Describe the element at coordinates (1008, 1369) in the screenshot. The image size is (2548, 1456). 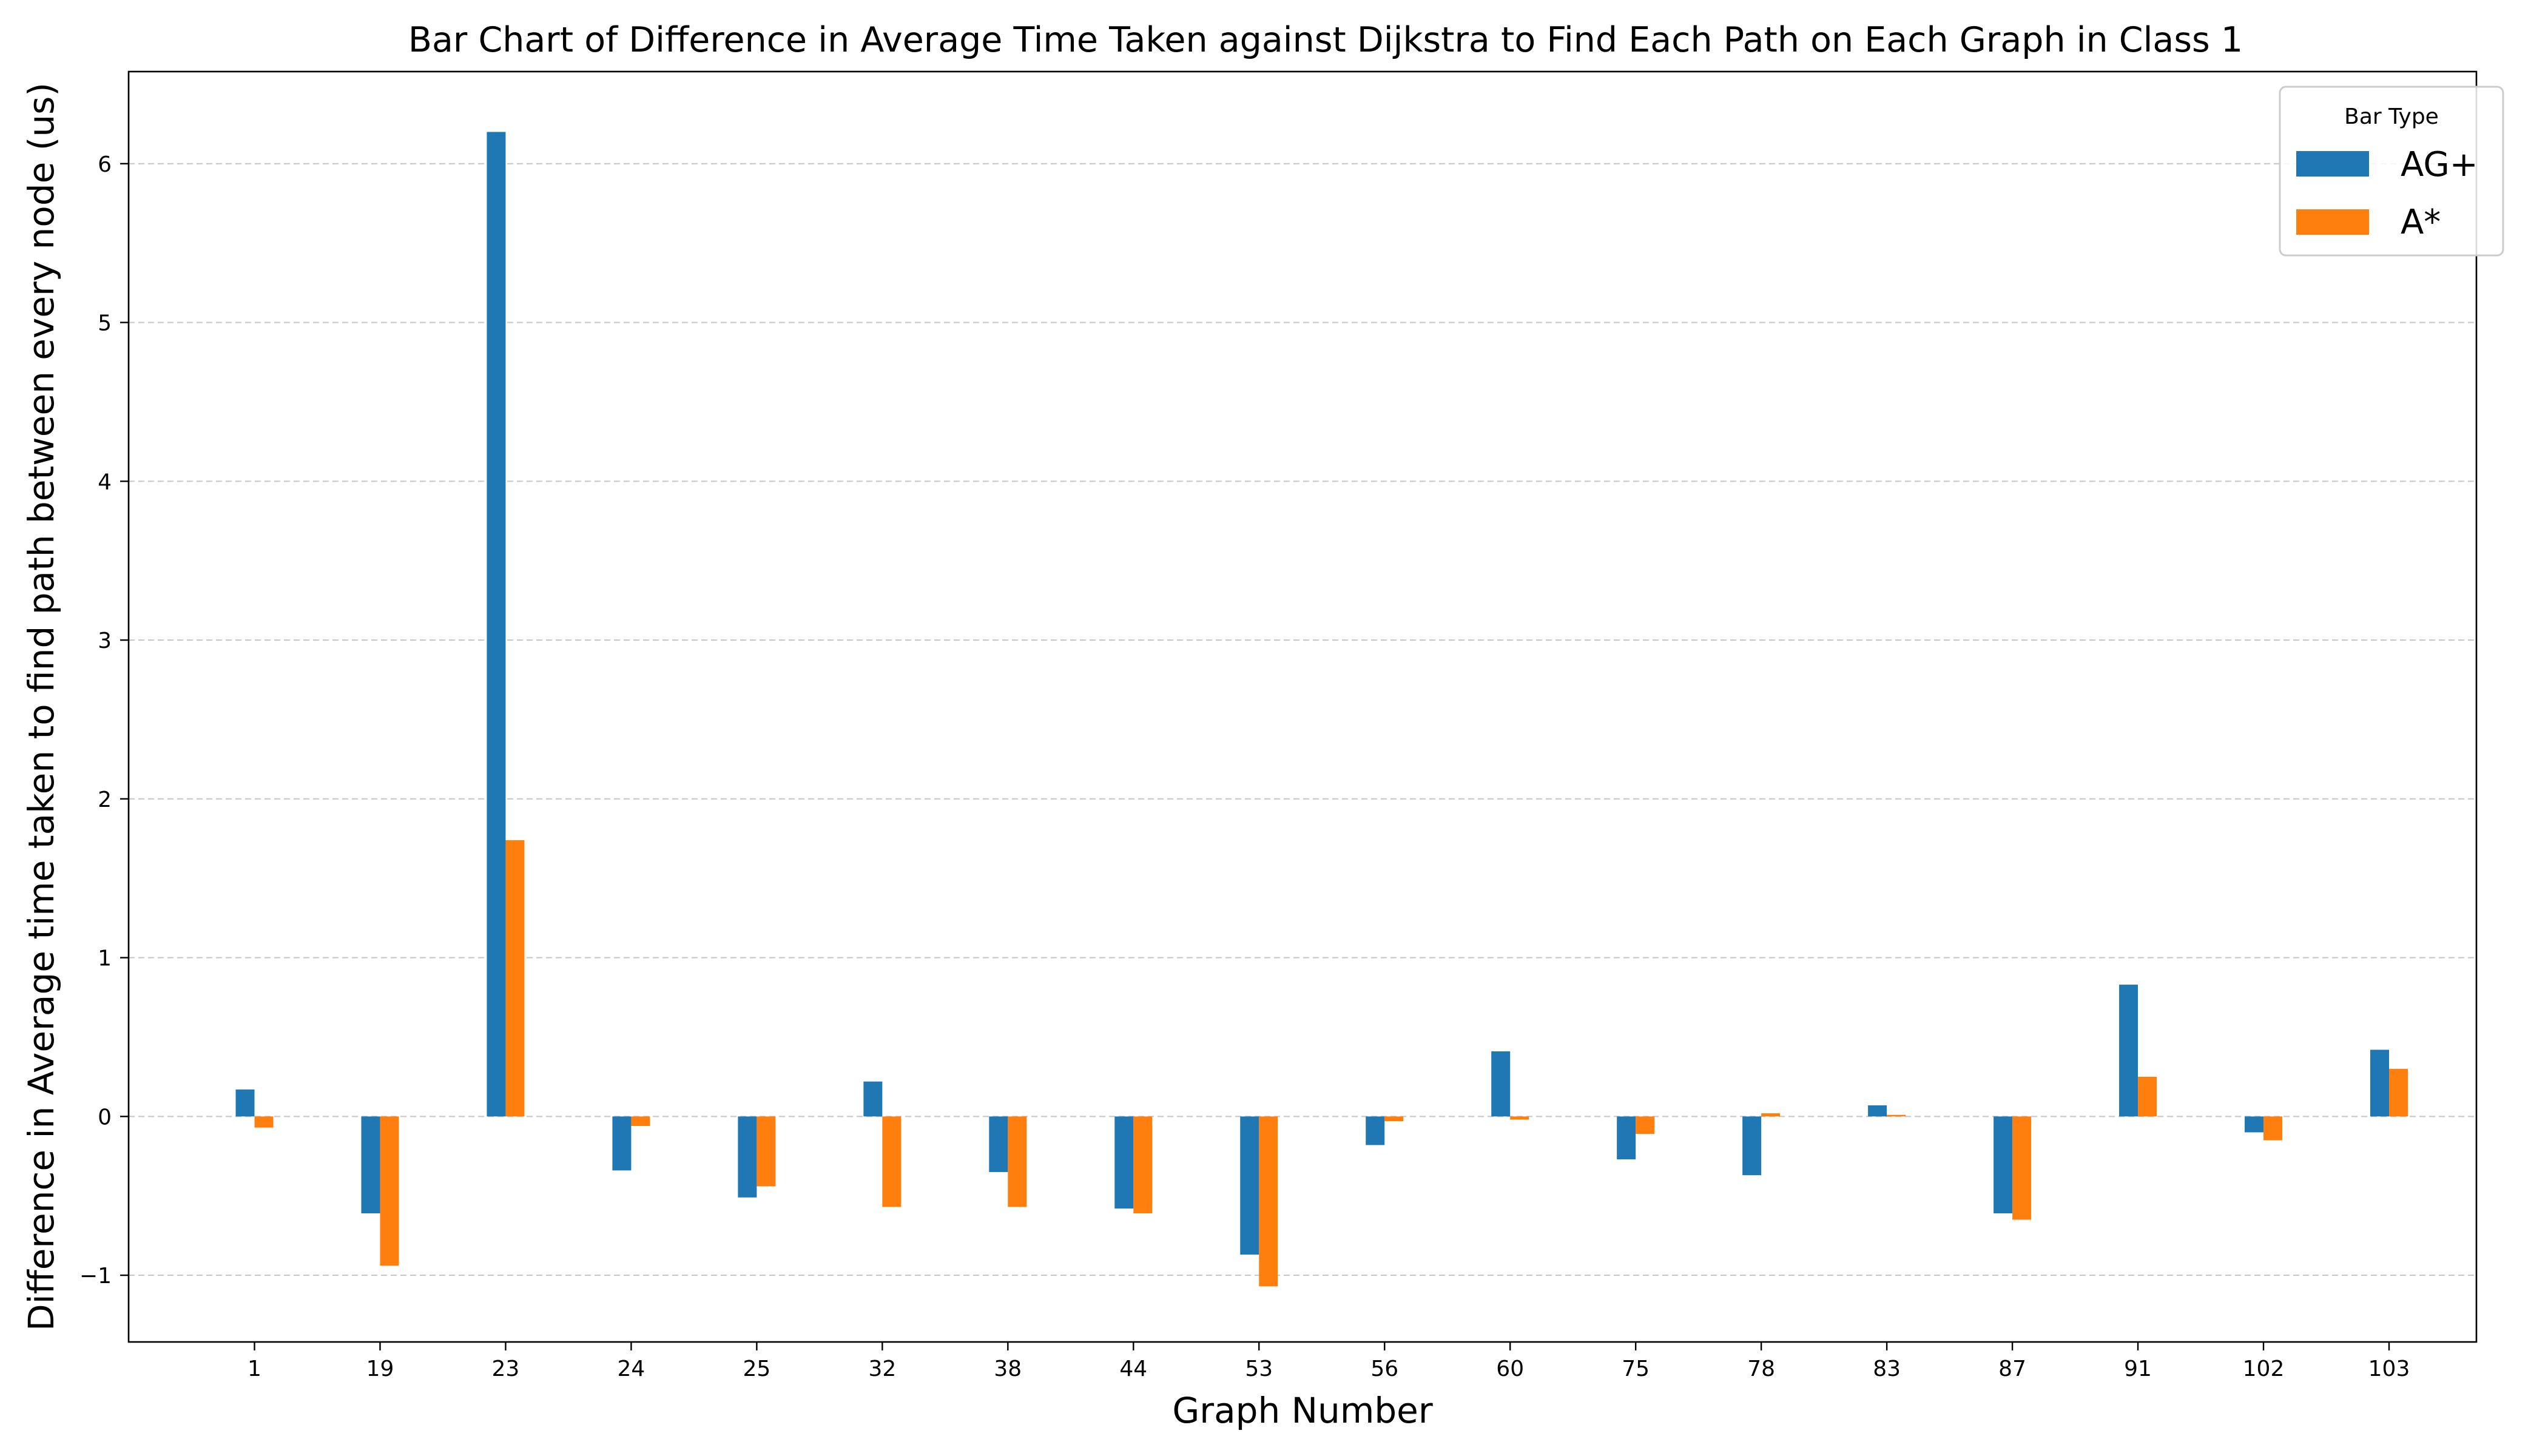
I see `x-tick-label: 38` at that location.